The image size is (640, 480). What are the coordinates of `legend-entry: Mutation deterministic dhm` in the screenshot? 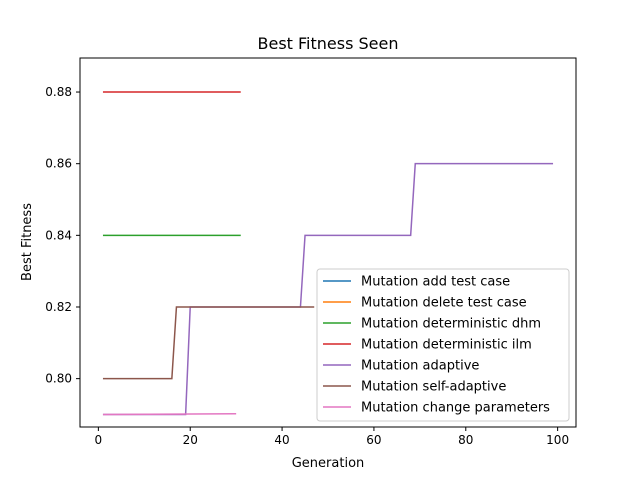 It's located at (451, 324).